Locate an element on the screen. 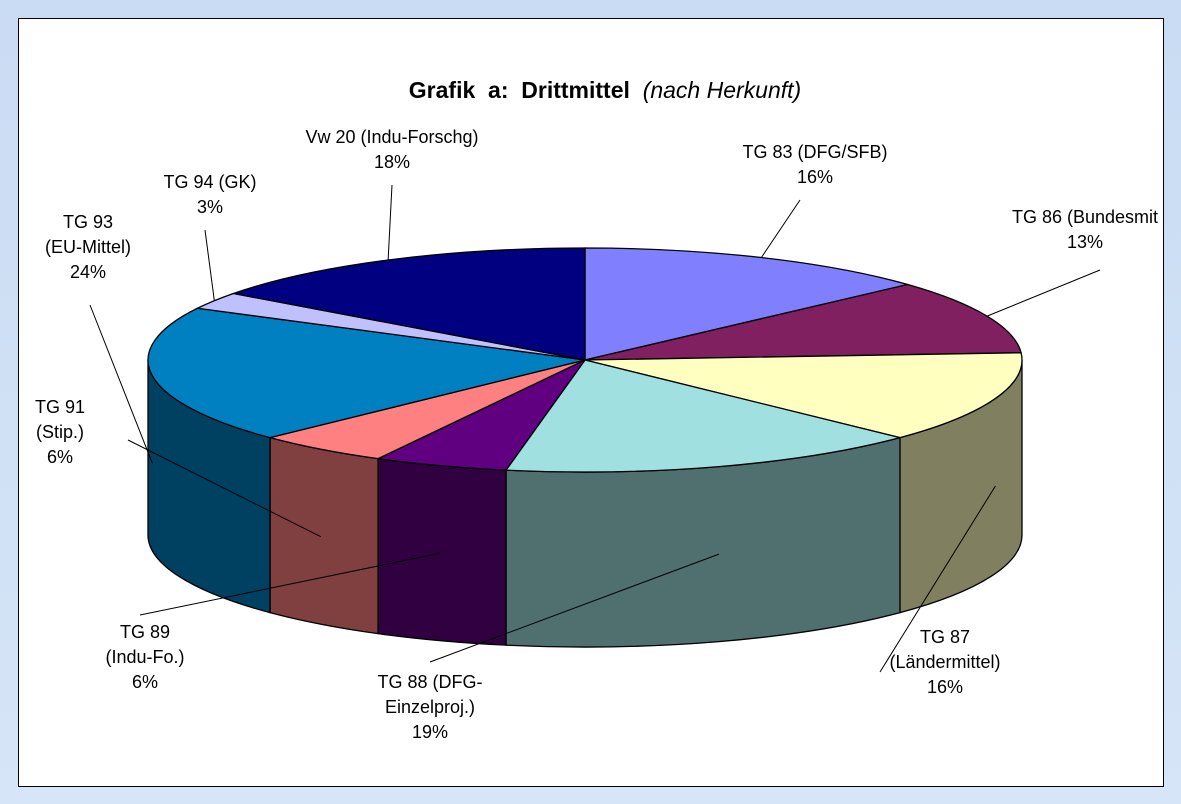 The image size is (1181, 804). title-line: Grafik a: Drittmittel (nach Herkunft) is located at coordinates (605, 90).